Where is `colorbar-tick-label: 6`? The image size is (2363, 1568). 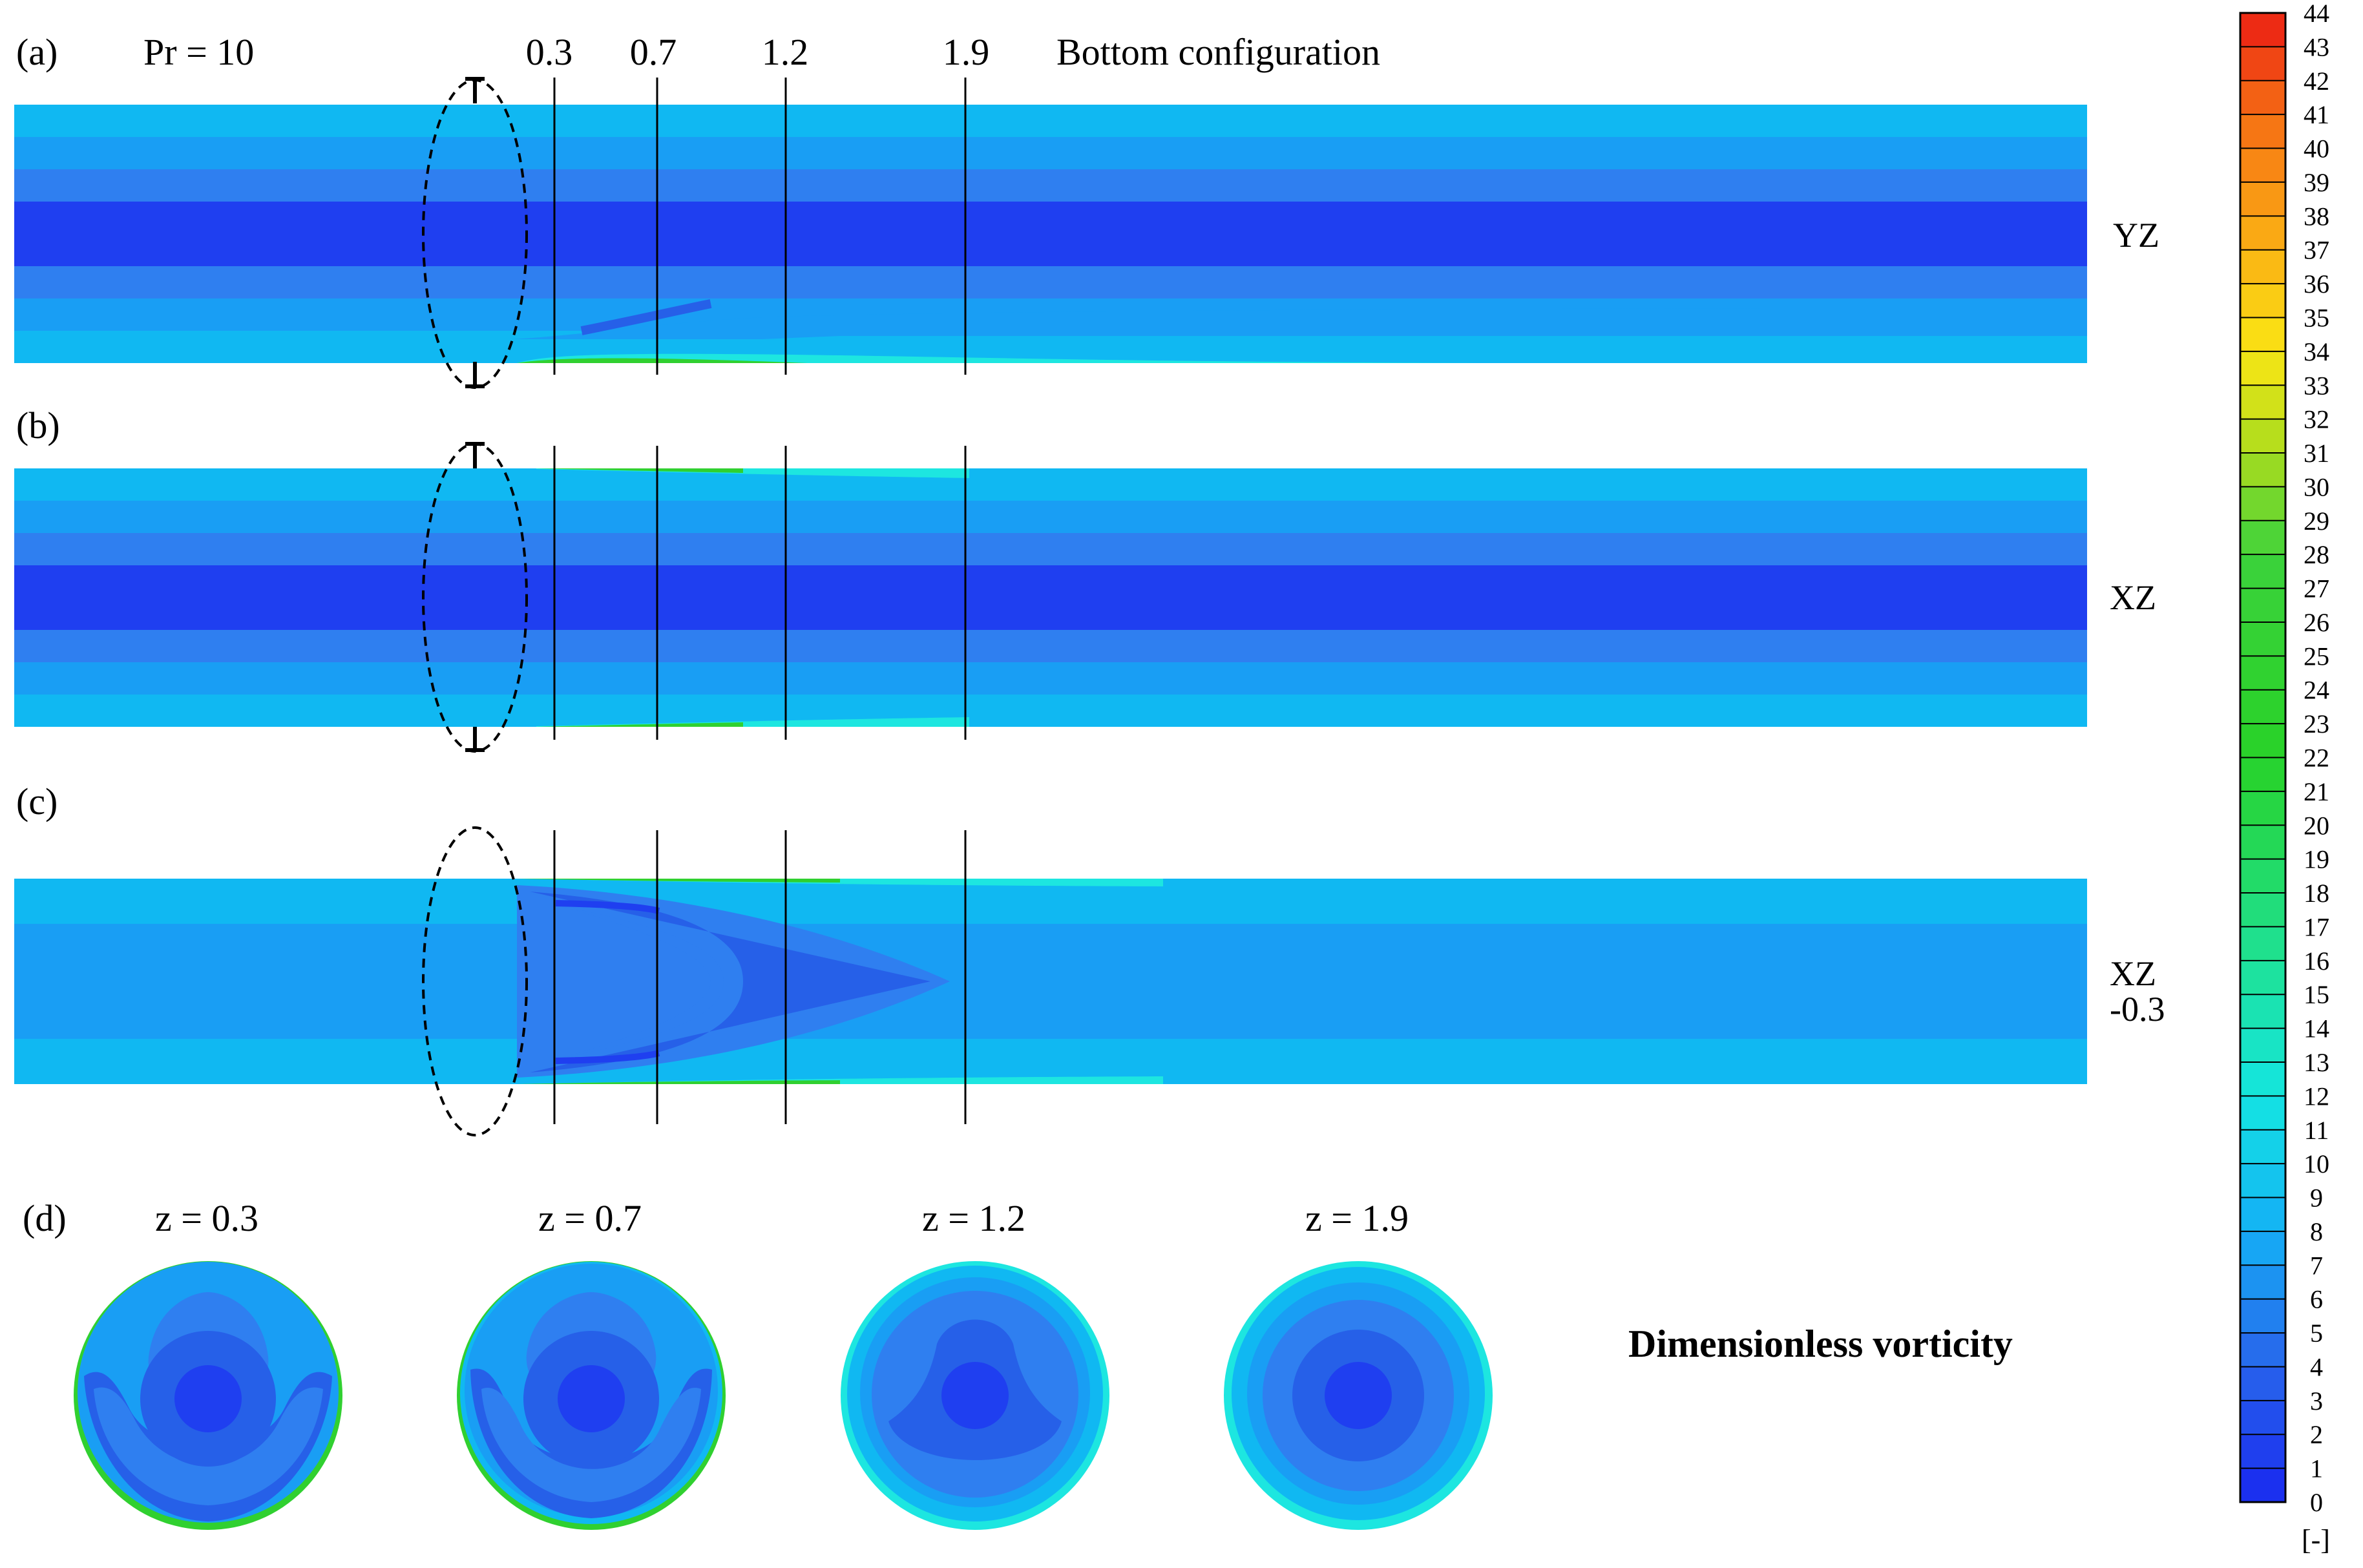 colorbar-tick-label: 6 is located at coordinates (2317, 1299).